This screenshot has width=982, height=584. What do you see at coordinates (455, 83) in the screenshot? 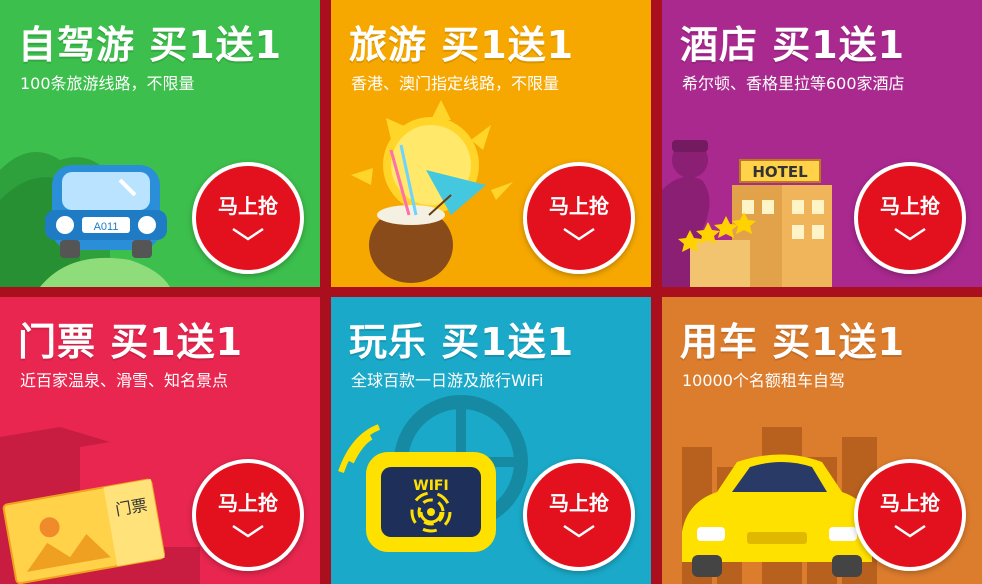
I see `tile-subtitle: 香港、澳门指定线路，不限量` at bounding box center [455, 83].